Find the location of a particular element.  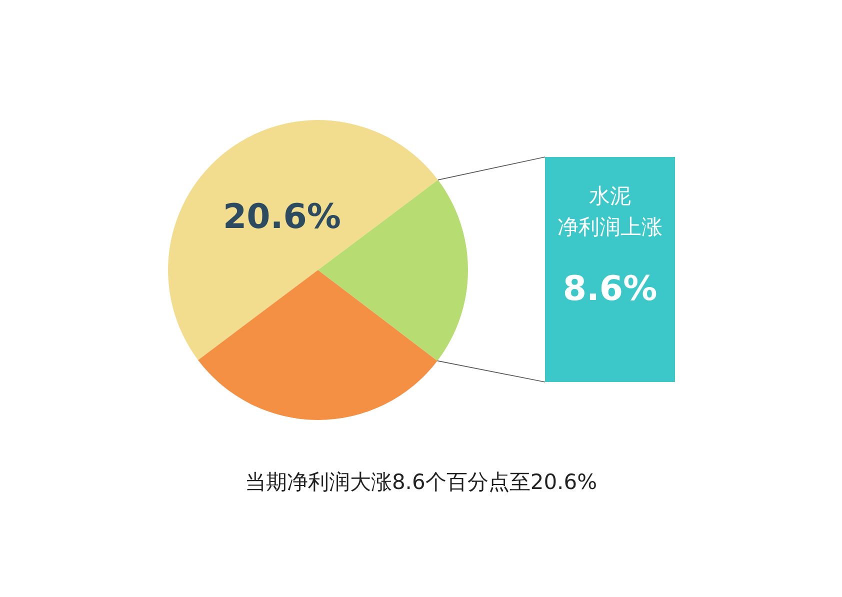

text: 20.6% is located at coordinates (282, 217).